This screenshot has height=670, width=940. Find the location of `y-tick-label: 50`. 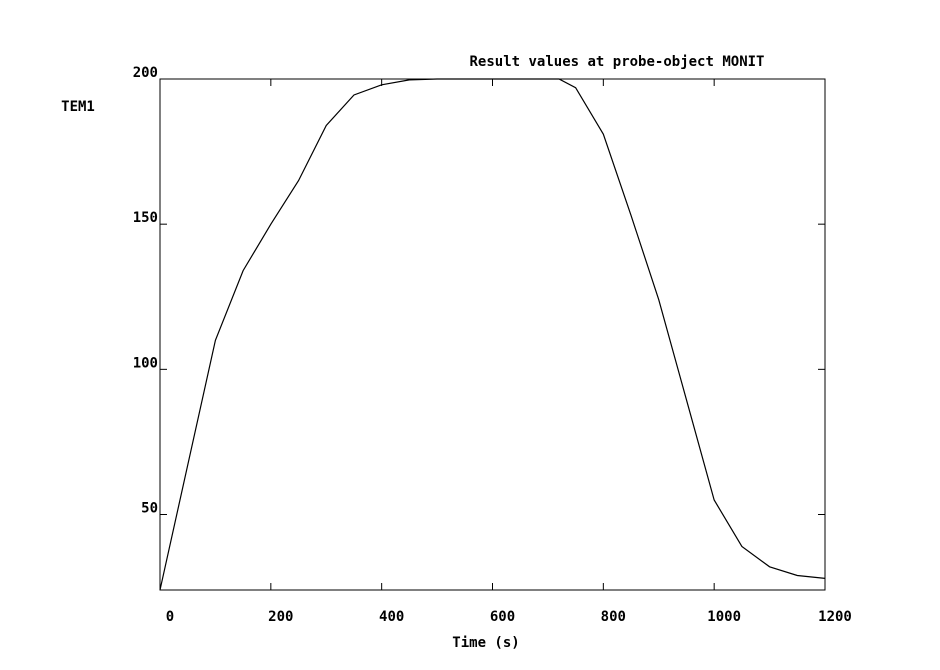

y-tick-label: 50 is located at coordinates (149, 509).